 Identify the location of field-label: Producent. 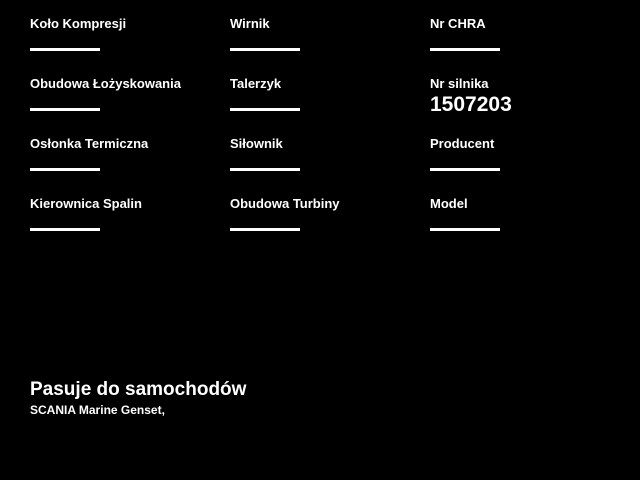
(462, 143).